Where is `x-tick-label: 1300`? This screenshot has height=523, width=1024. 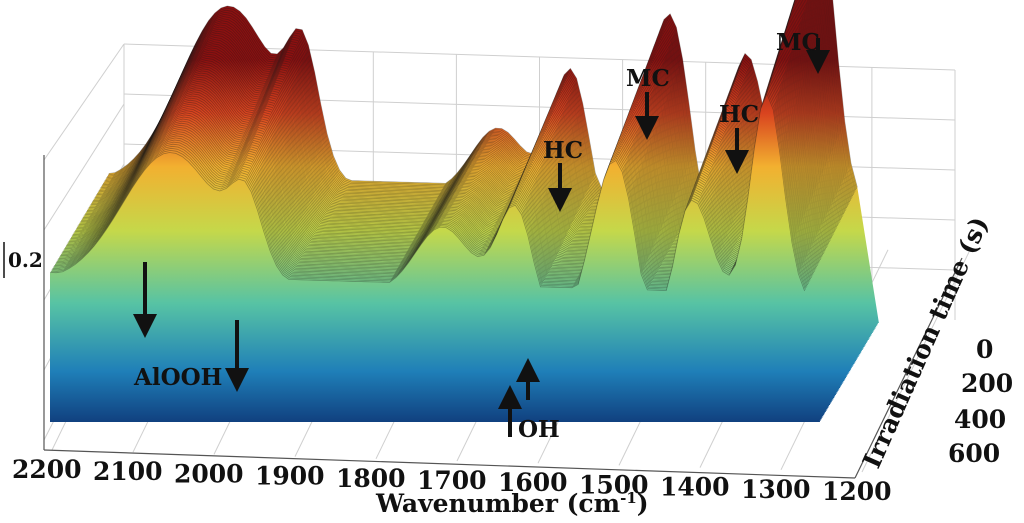
x-tick-label: 1300 is located at coordinates (776, 489).